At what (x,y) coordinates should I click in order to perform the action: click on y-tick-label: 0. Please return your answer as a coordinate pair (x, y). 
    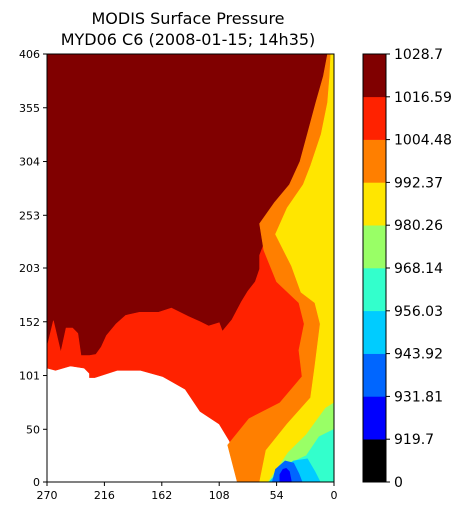
    Looking at the image, I should click on (36, 482).